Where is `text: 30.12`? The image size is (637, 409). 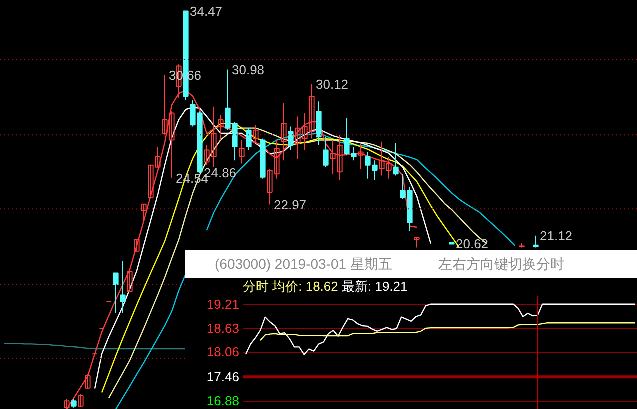
text: 30.12 is located at coordinates (332, 84).